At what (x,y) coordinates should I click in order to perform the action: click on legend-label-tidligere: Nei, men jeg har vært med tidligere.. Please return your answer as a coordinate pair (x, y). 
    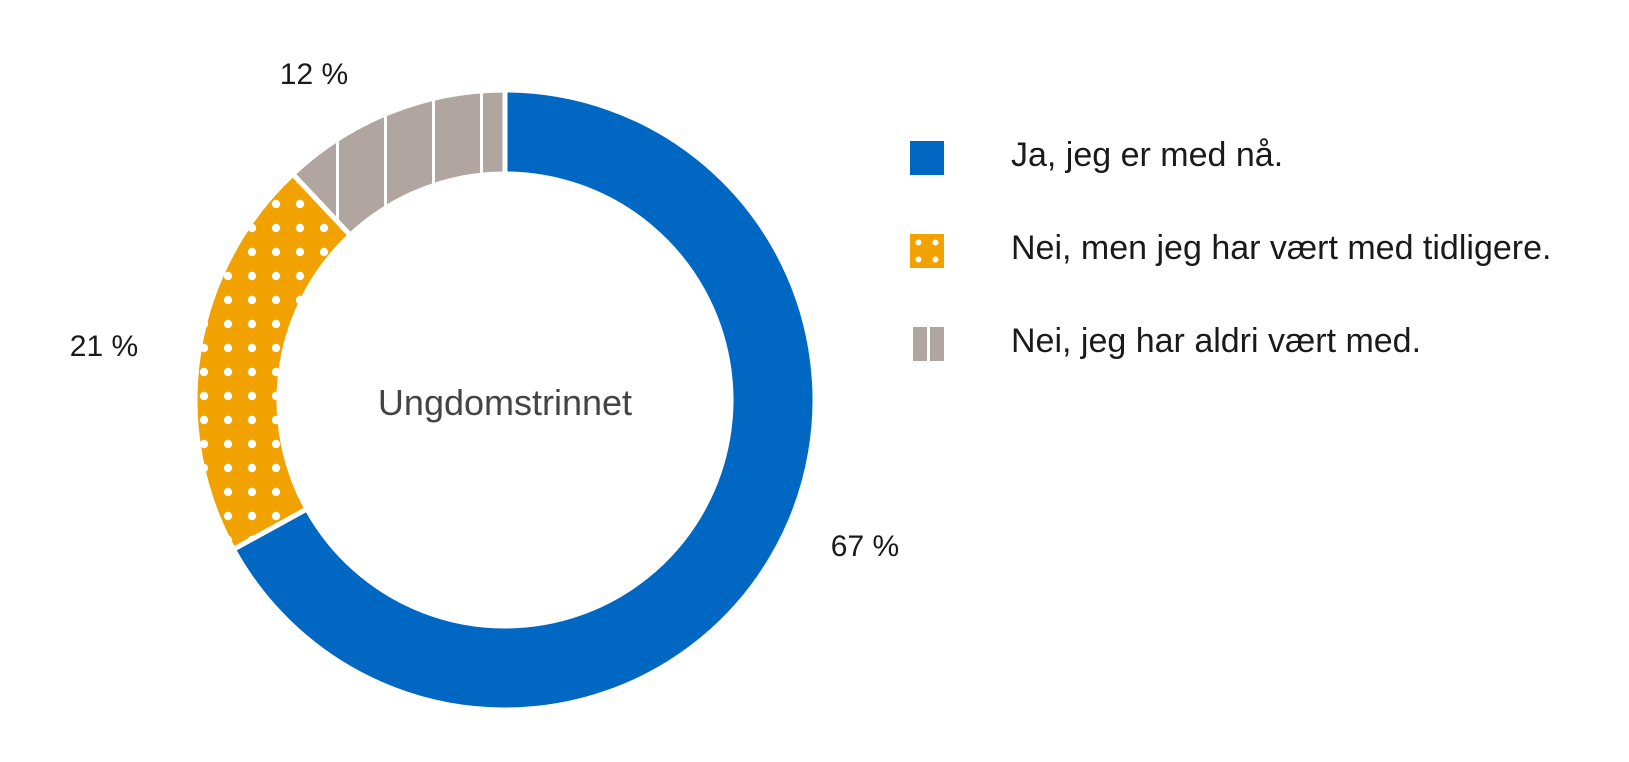
    Looking at the image, I should click on (1281, 248).